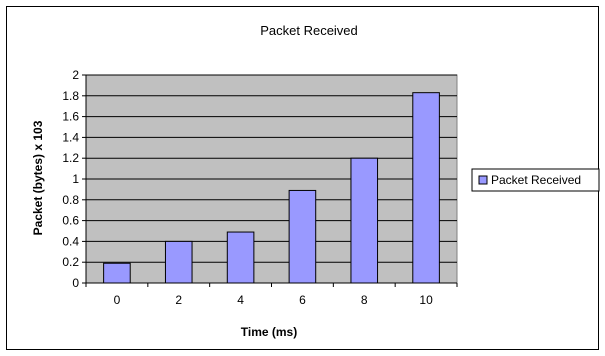  I want to click on y-axis-ticks: 0 0.2 0.4 0.6 0.8 1 1.2 1.4 1.6 1.8 2, so click(74, 179).